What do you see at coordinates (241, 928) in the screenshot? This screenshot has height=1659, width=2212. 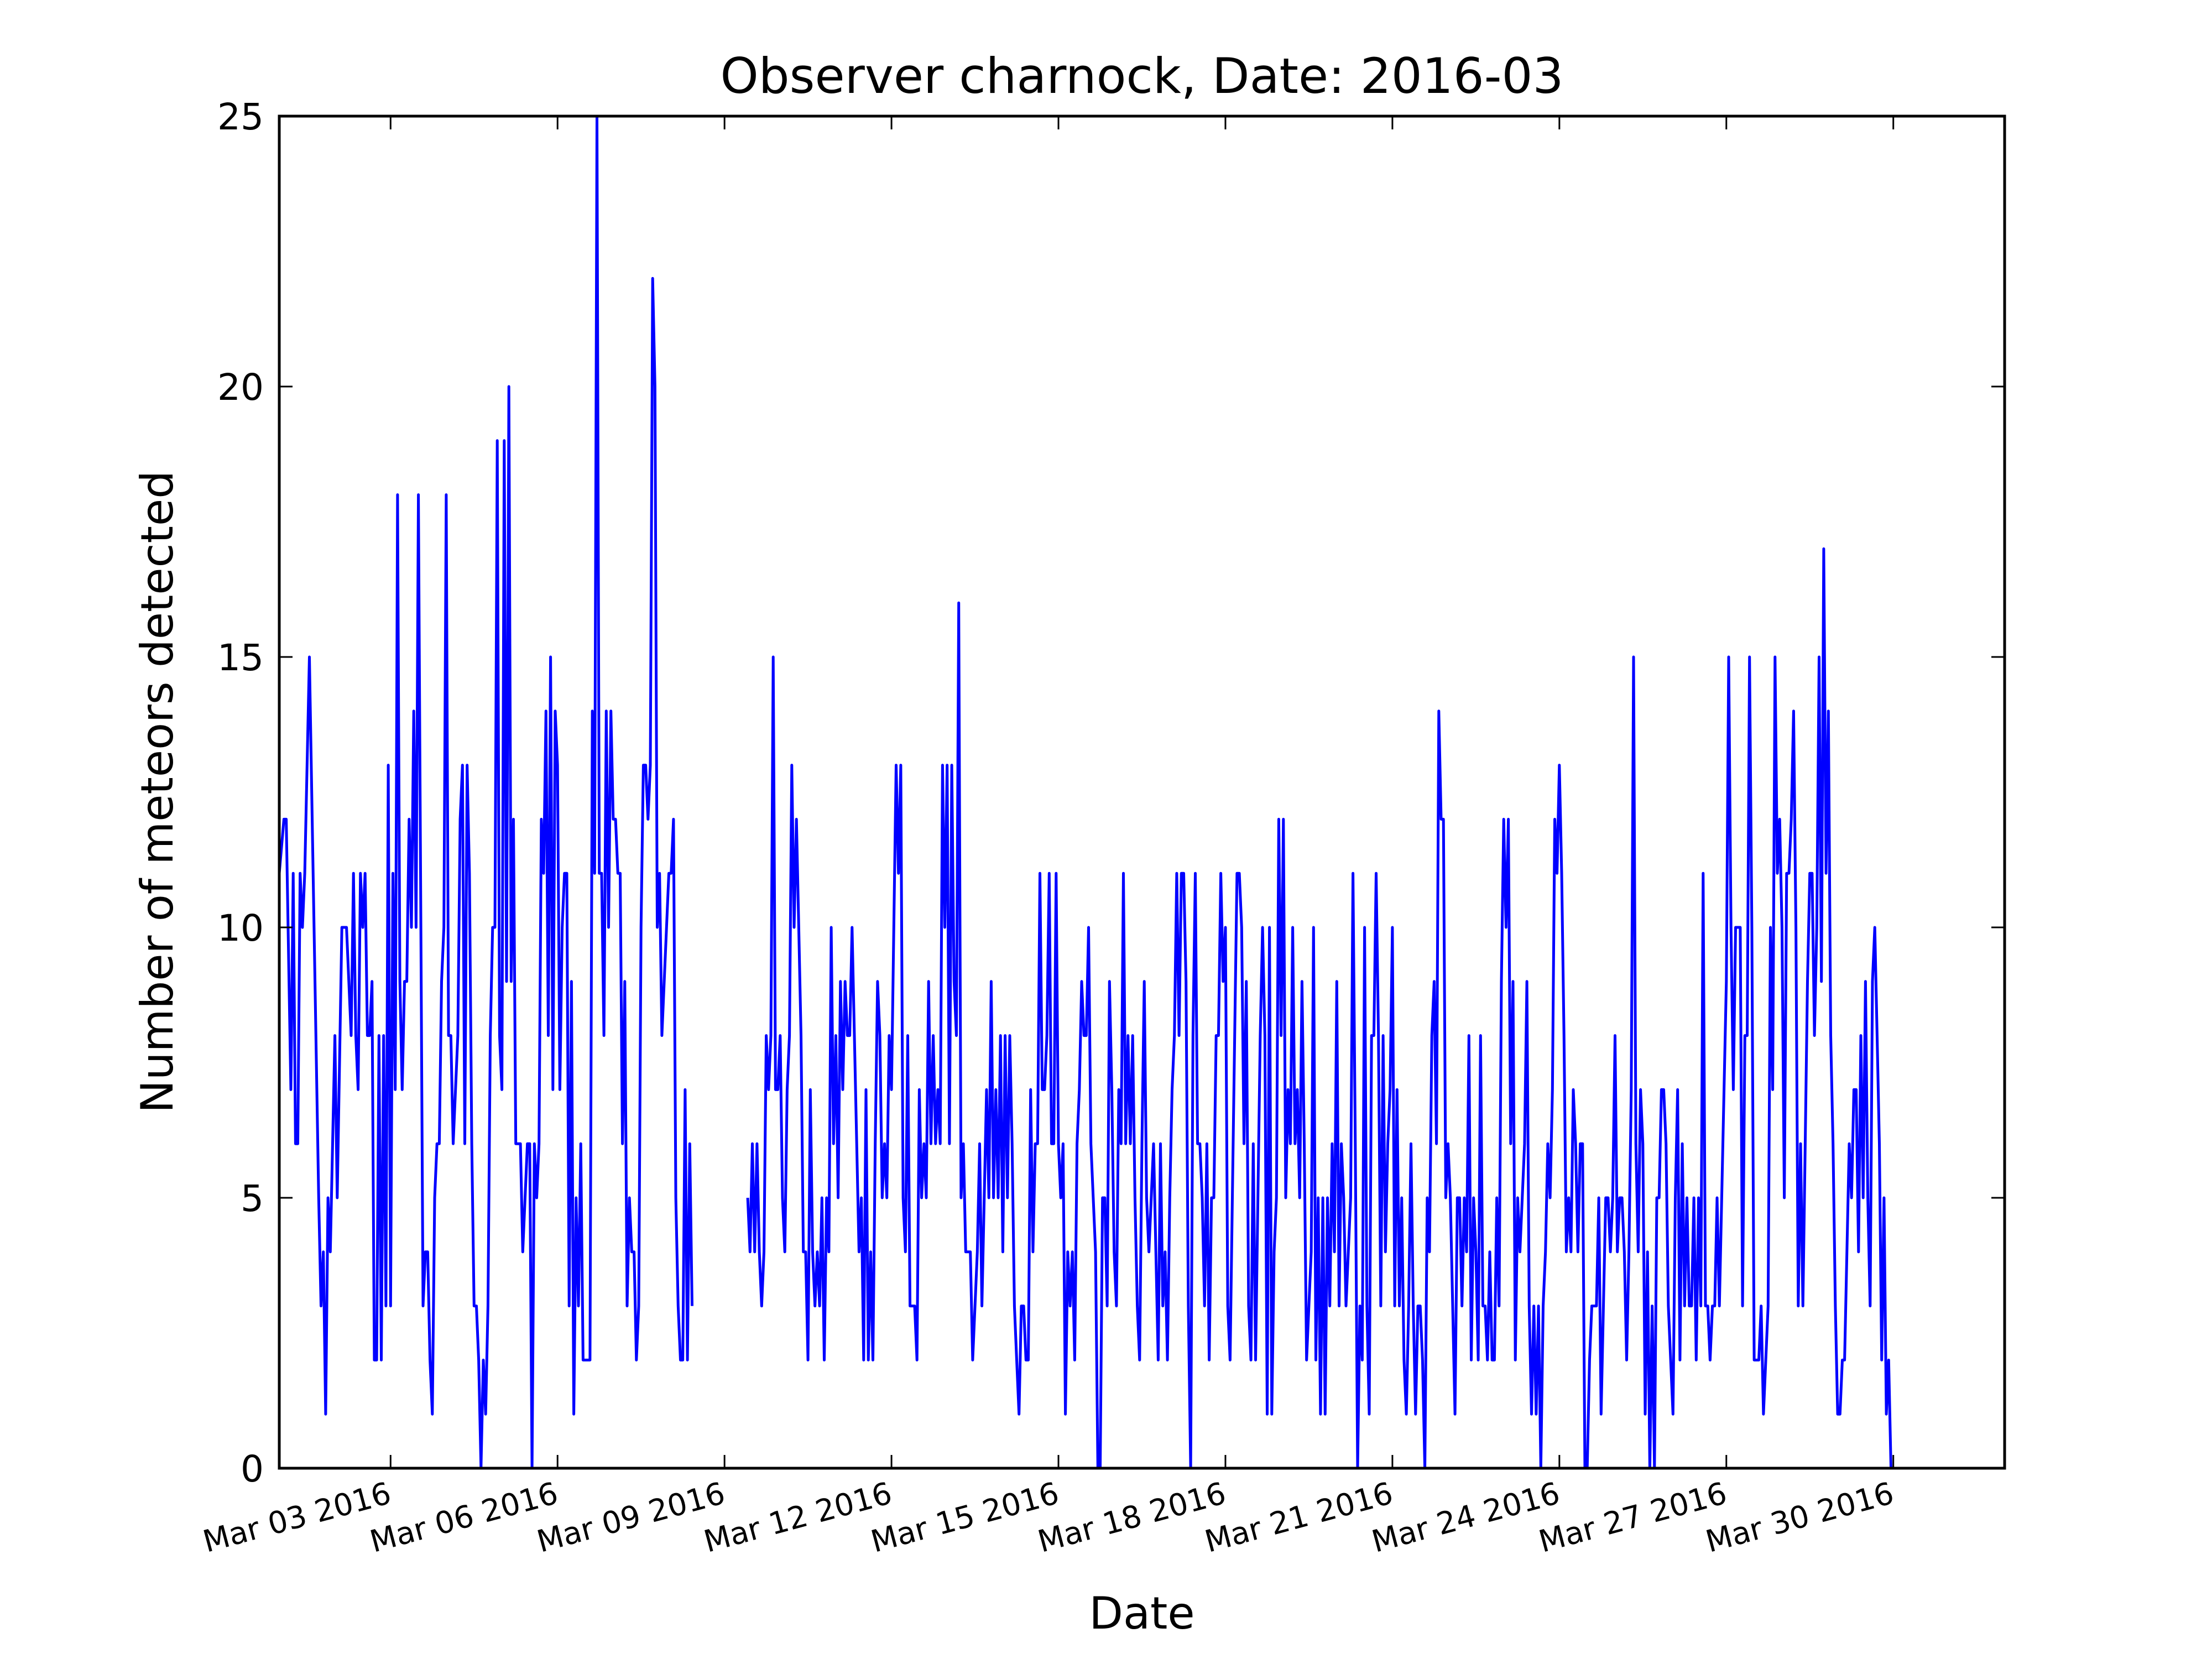 I see `y-tick-label: 10` at bounding box center [241, 928].